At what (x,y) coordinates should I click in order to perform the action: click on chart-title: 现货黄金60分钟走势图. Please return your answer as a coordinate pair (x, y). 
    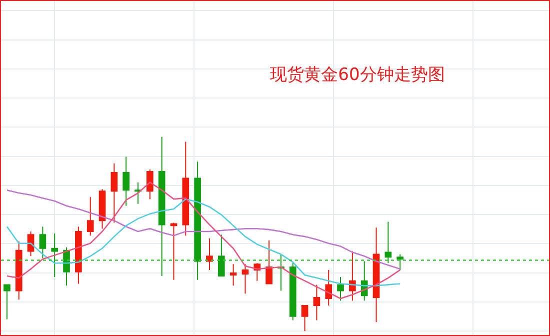
    Looking at the image, I should click on (357, 74).